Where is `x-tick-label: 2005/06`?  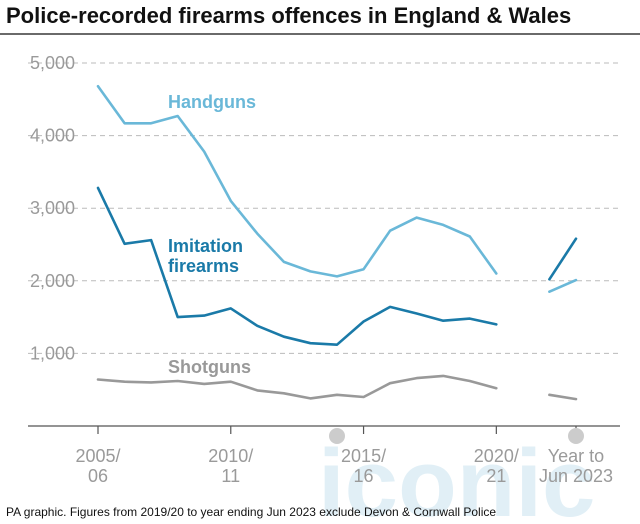
x-tick-label: 2005/06 is located at coordinates (97, 466).